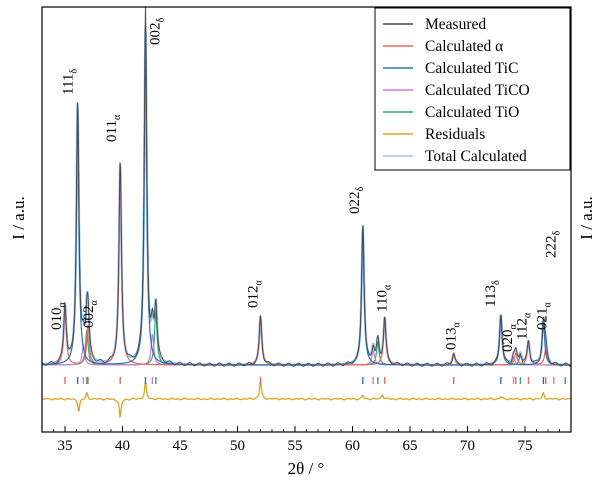 This screenshot has width=606, height=488. I want to click on peak-label-index: 111, so click(69, 84).